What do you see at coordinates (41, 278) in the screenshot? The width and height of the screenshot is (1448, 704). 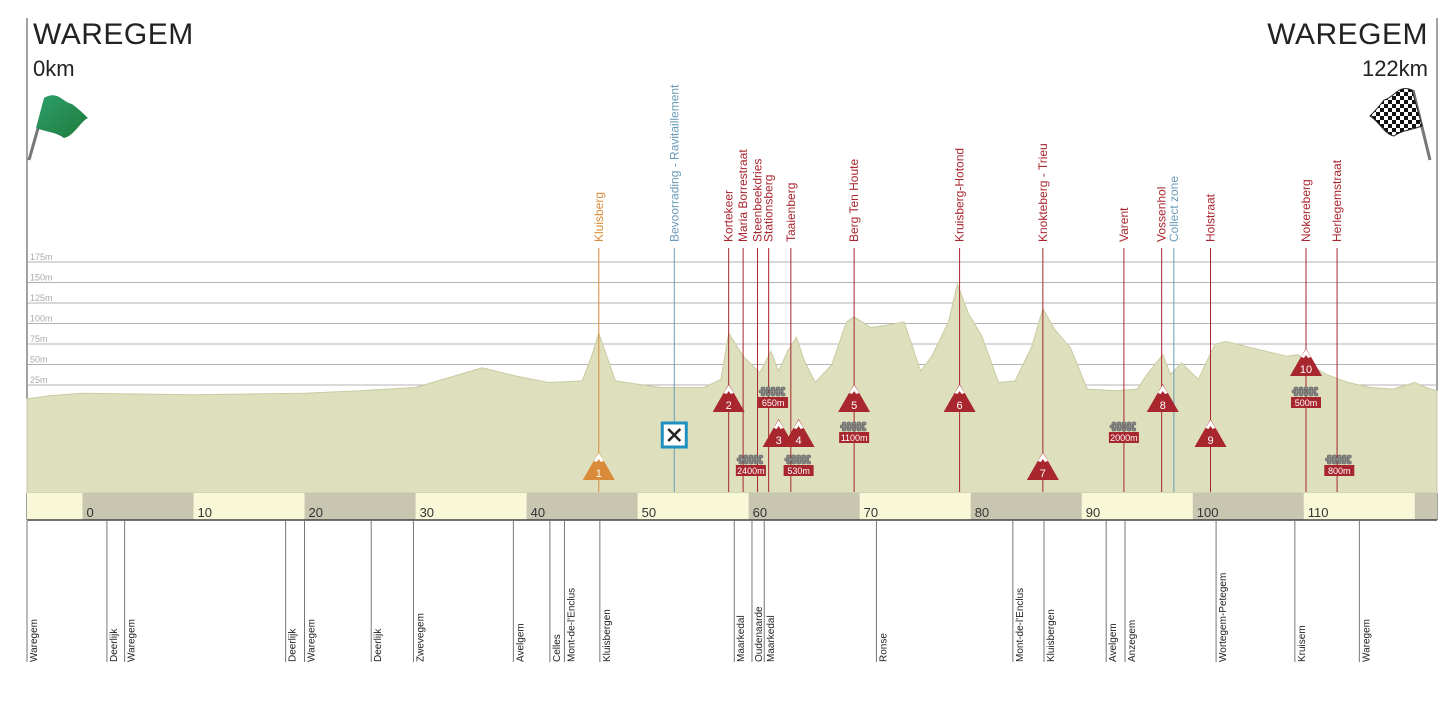 I see `y-tick-label: 150m` at bounding box center [41, 278].